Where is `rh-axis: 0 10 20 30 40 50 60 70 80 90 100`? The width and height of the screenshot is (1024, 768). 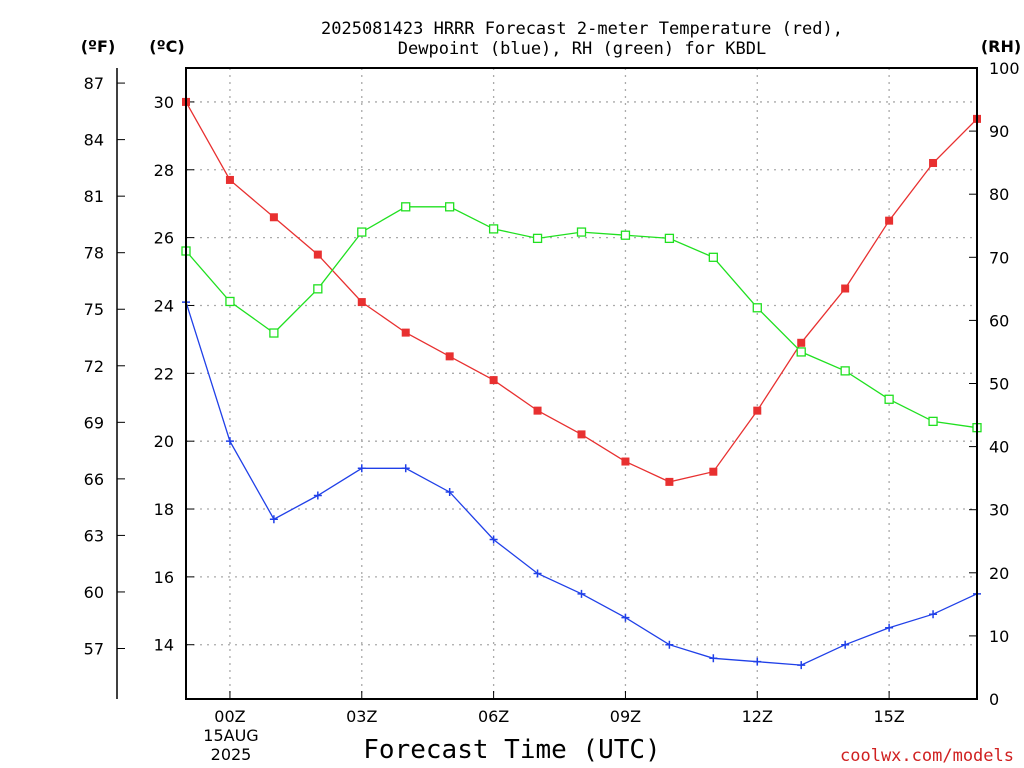
rh-axis: 0 10 20 30 40 50 60 70 80 90 100 is located at coordinates (994, 384).